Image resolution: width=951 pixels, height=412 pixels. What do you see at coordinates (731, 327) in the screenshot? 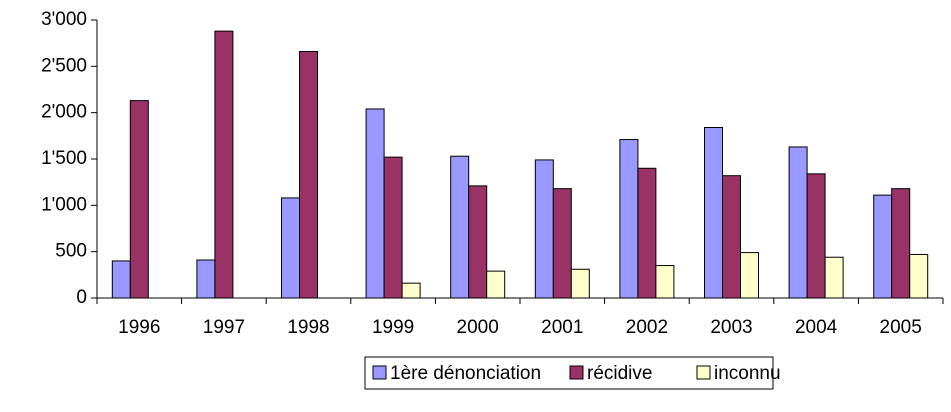
I see `x-tick-label: 2003` at bounding box center [731, 327].